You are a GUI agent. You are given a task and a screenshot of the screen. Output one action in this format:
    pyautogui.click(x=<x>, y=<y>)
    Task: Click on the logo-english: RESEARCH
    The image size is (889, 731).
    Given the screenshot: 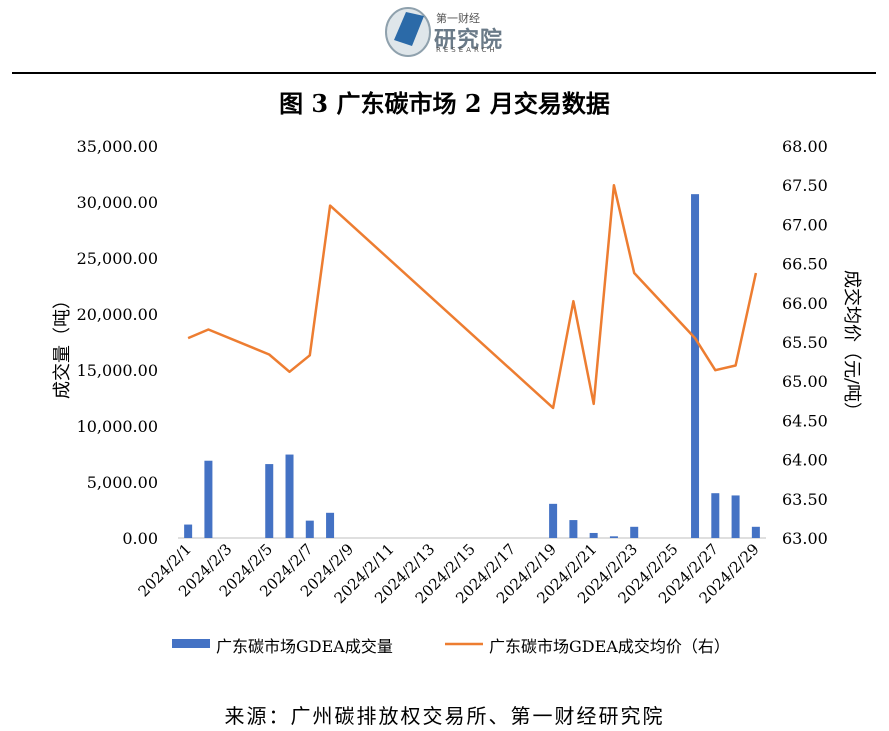 What is the action you would take?
    pyautogui.click(x=467, y=50)
    